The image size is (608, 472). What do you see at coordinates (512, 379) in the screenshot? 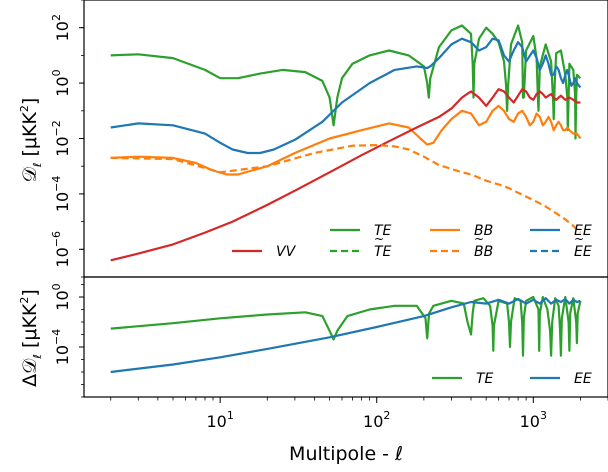
I see `bottom-legend: TE EE` at bounding box center [512, 379].